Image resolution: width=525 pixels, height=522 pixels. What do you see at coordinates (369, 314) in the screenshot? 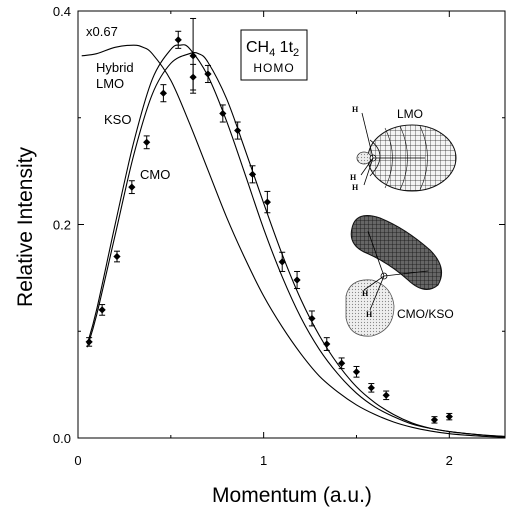
I see `h-label-5: H` at bounding box center [369, 314].